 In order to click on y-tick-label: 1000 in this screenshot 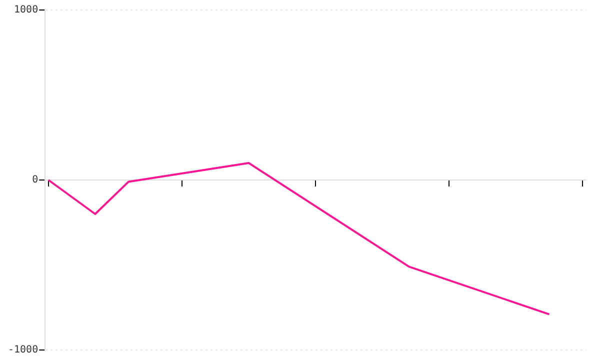, I will do `click(26, 10)`.